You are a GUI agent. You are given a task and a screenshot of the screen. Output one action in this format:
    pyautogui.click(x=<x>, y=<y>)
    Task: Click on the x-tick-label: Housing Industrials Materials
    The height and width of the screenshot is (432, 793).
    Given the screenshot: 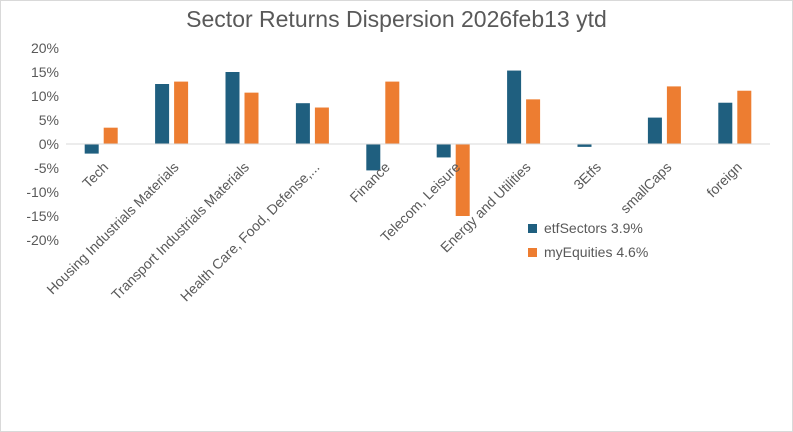 What is the action you would take?
    pyautogui.click(x=112, y=228)
    